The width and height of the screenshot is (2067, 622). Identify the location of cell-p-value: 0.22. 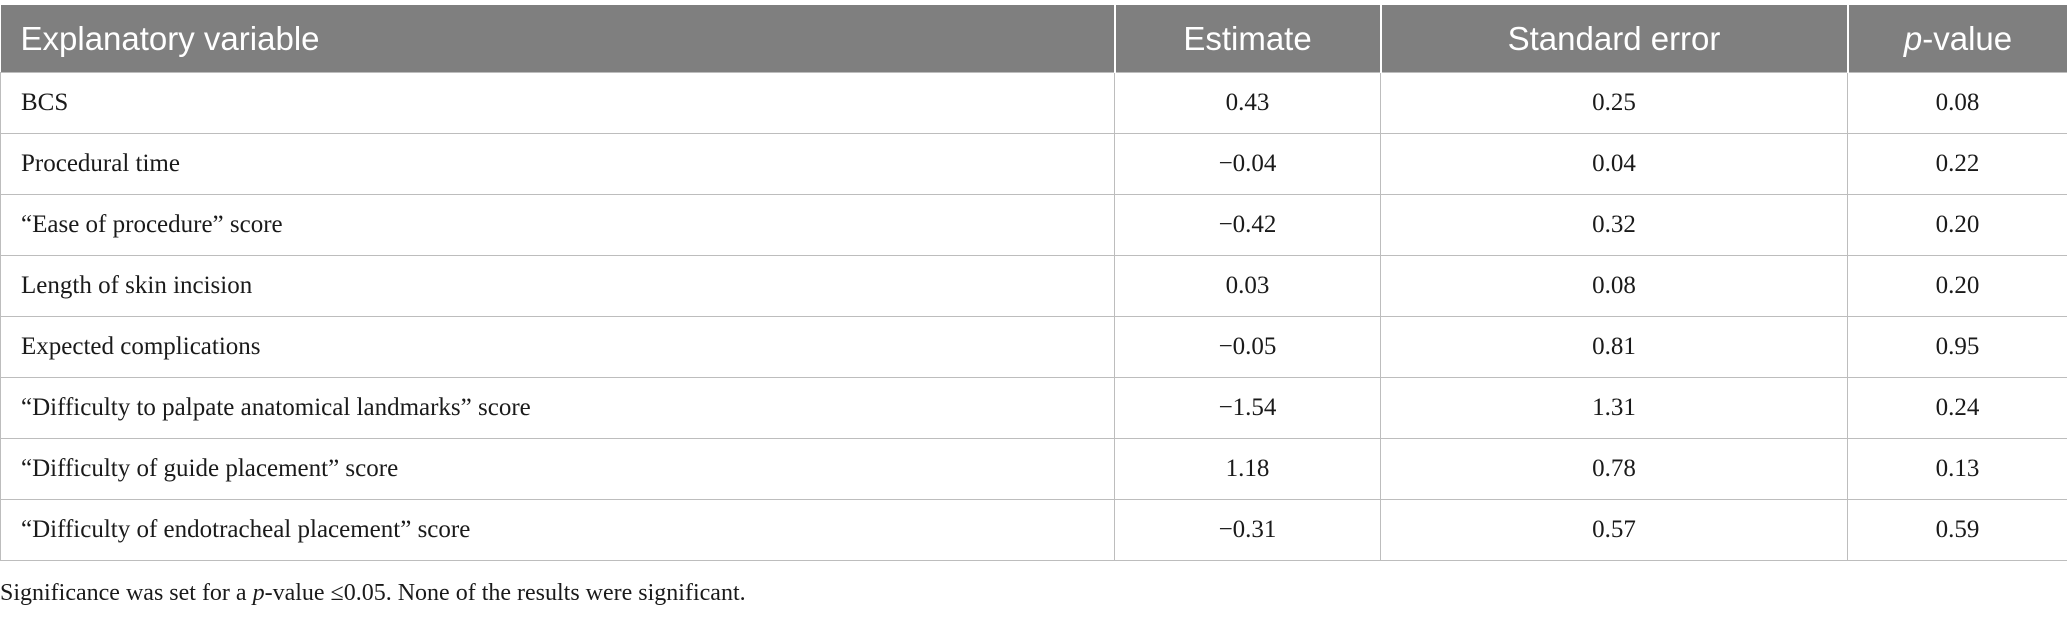
(1957, 164).